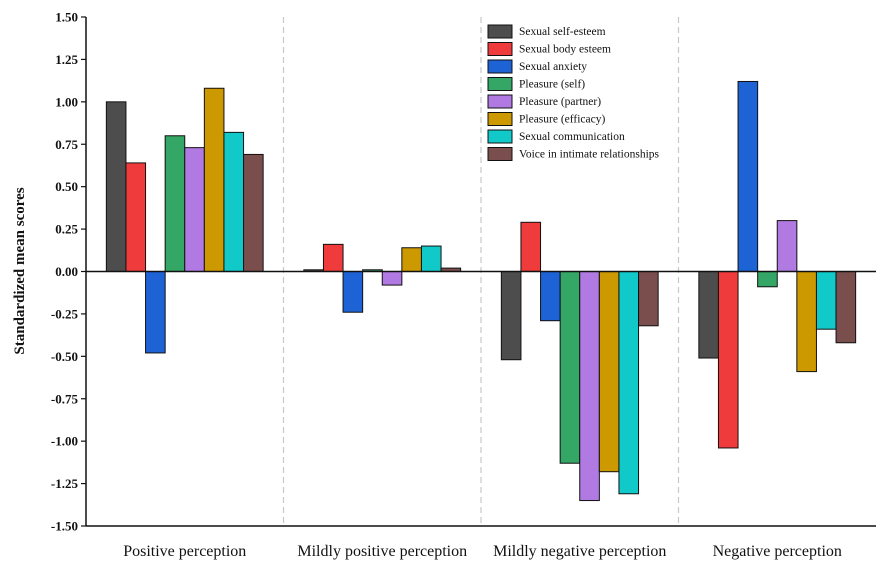  Describe the element at coordinates (562, 120) in the screenshot. I see `legend-label: Pleasure (efficacy)` at that location.